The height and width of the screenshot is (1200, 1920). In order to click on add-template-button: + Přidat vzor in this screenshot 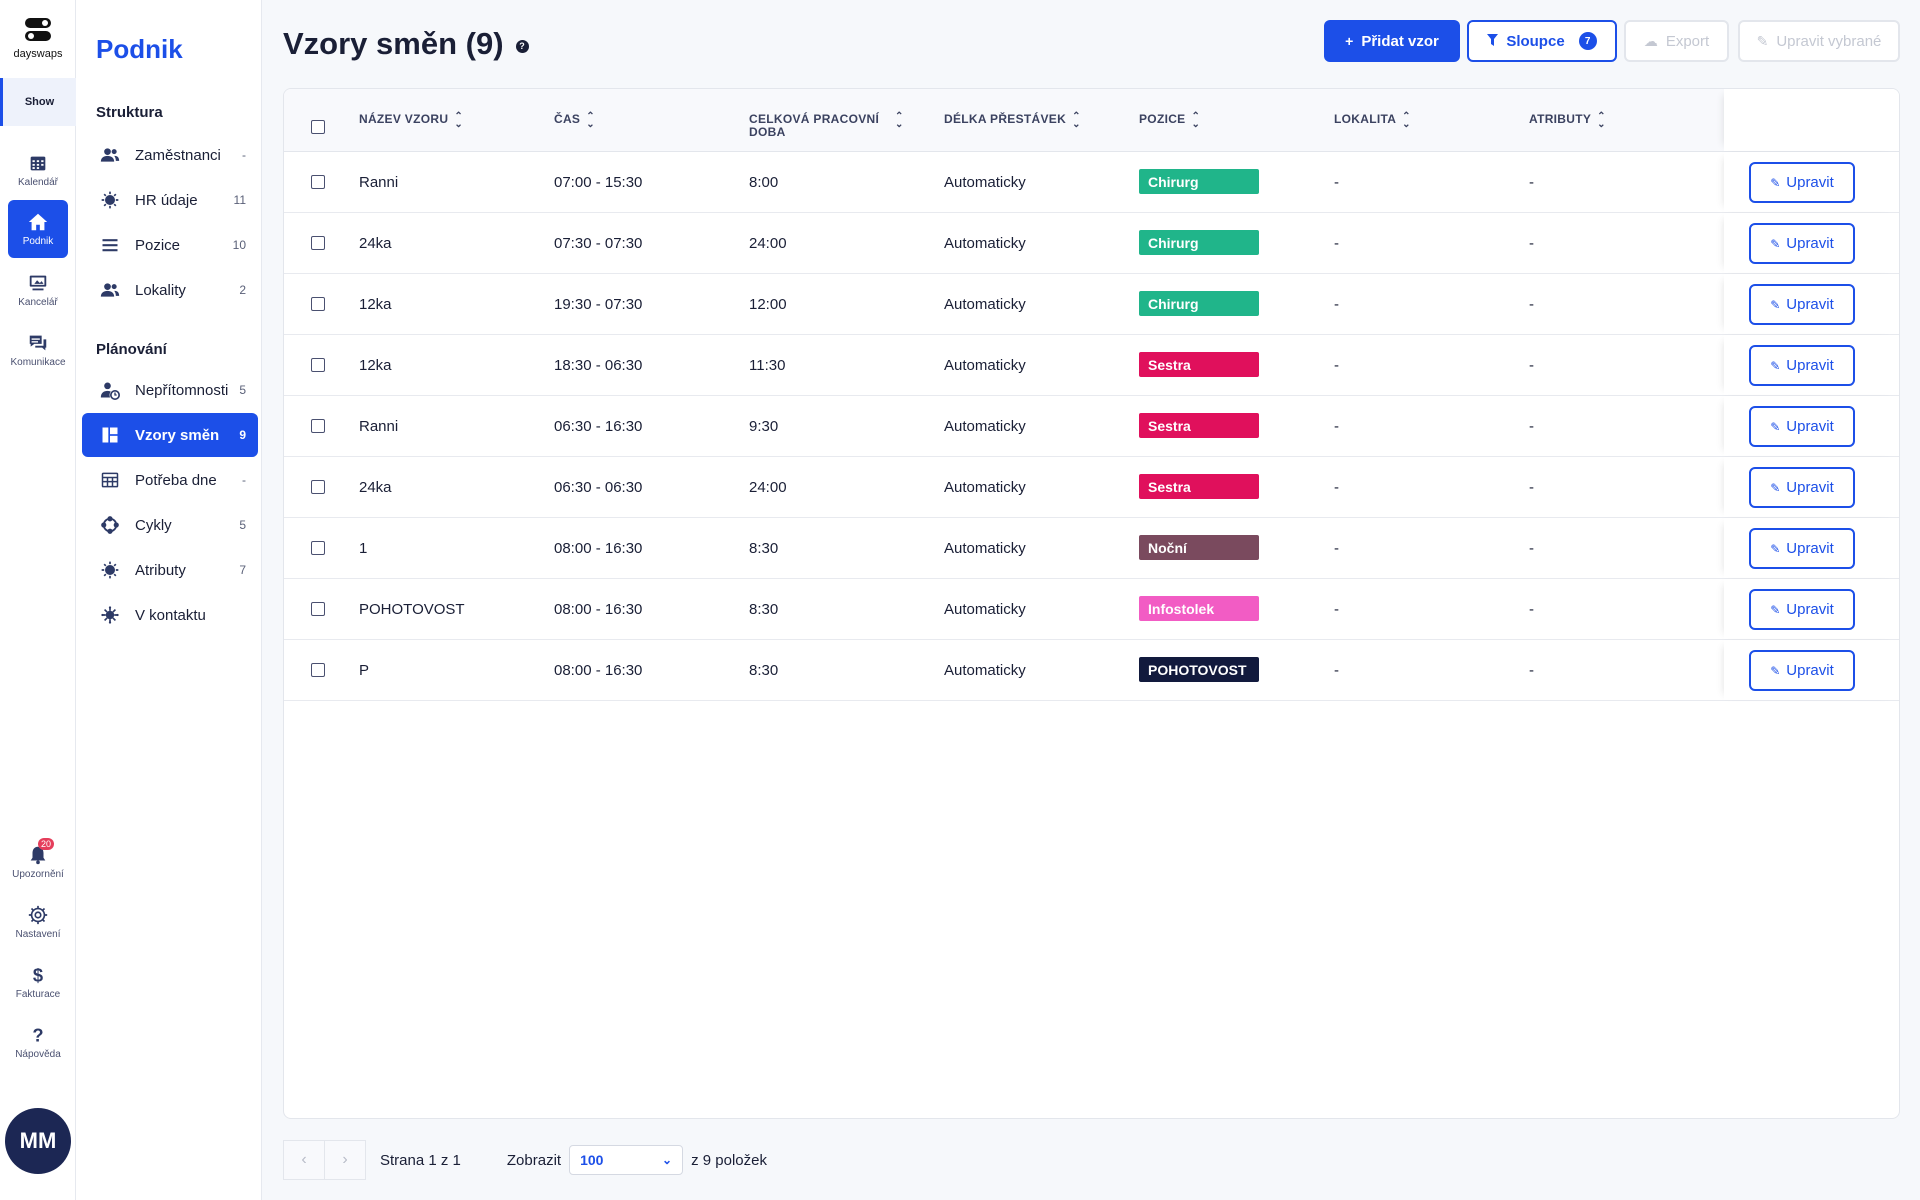, I will do `click(1392, 41)`.